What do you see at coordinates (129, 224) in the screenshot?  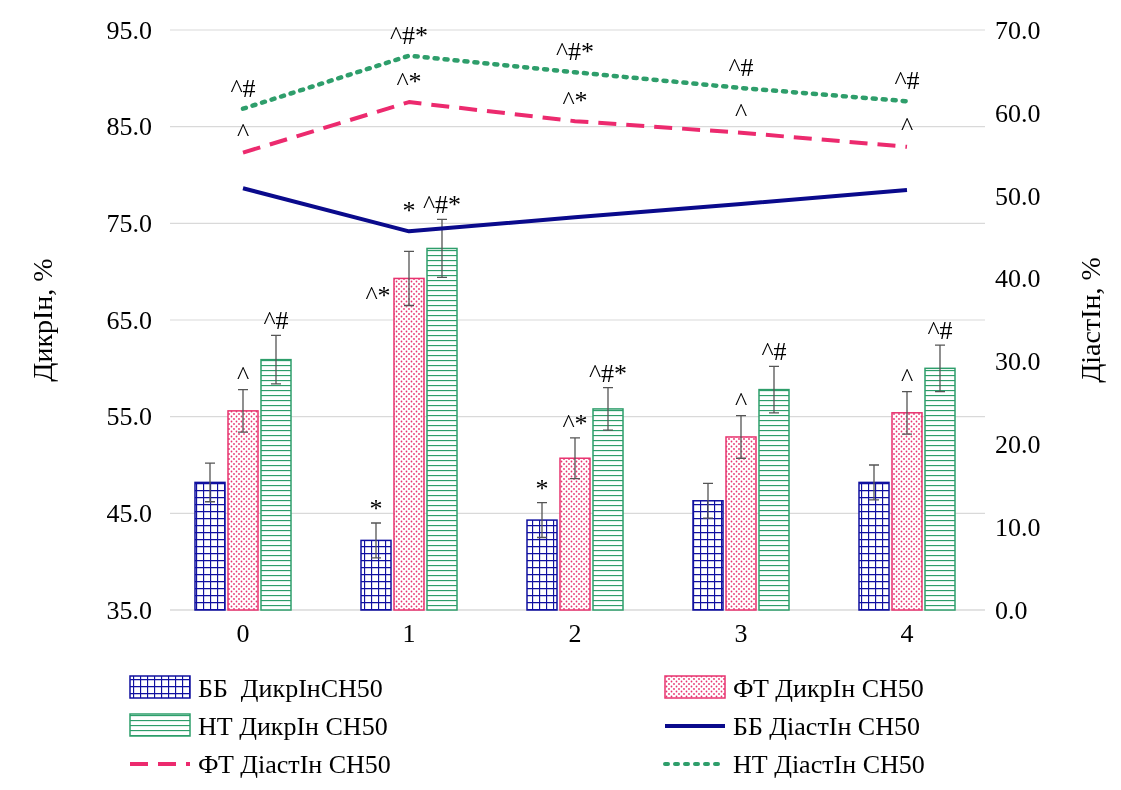 I see `y-tick-label: 75.0` at bounding box center [129, 224].